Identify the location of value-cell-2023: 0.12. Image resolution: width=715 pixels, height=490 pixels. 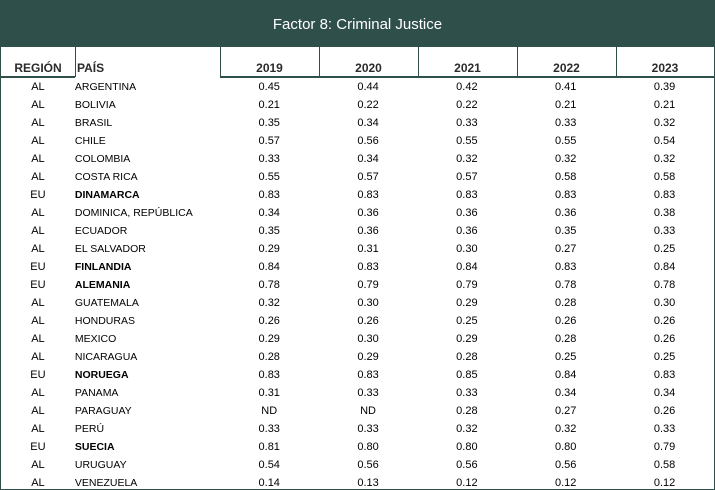
(664, 483).